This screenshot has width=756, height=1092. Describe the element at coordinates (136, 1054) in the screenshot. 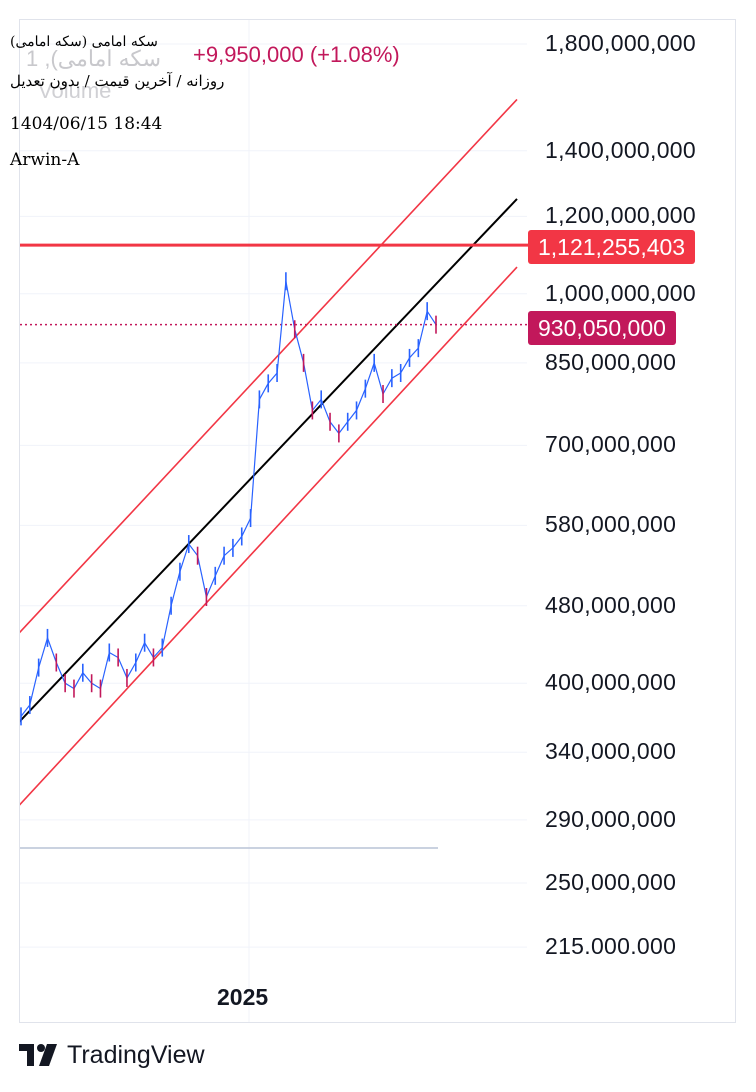

I see `brand-name: TradingView` at that location.